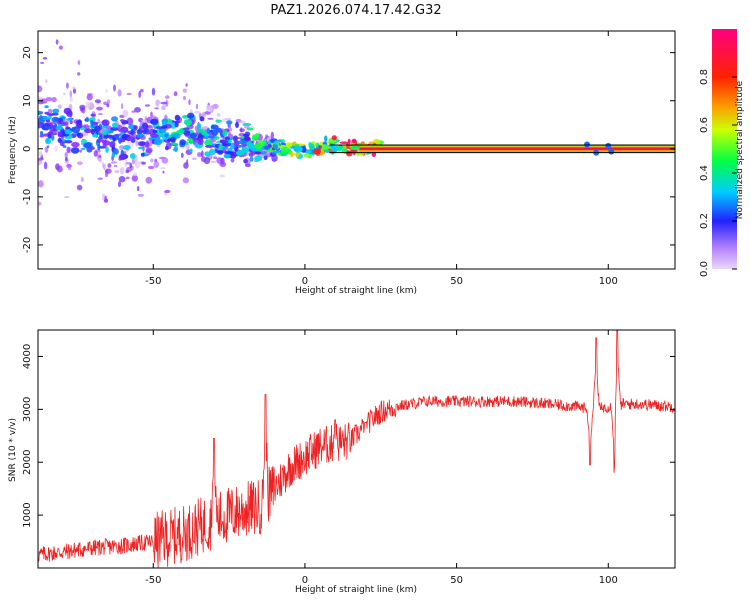 This screenshot has height=600, width=750. I want to click on spectrogram-y-tick-label: 0, so click(27, 149).